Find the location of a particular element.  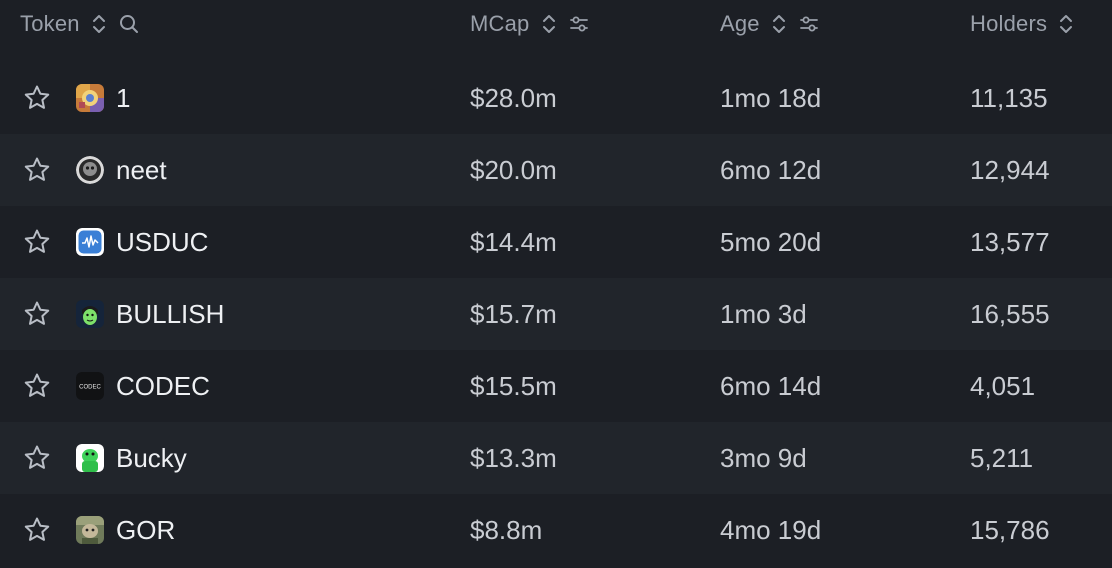

age-value: 5mo 20d is located at coordinates (771, 241).